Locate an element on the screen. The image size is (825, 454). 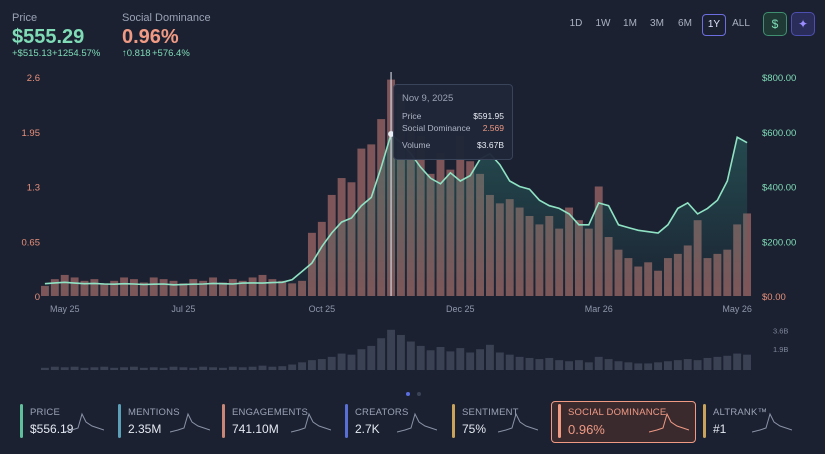
range-button: 6M is located at coordinates (685, 23).